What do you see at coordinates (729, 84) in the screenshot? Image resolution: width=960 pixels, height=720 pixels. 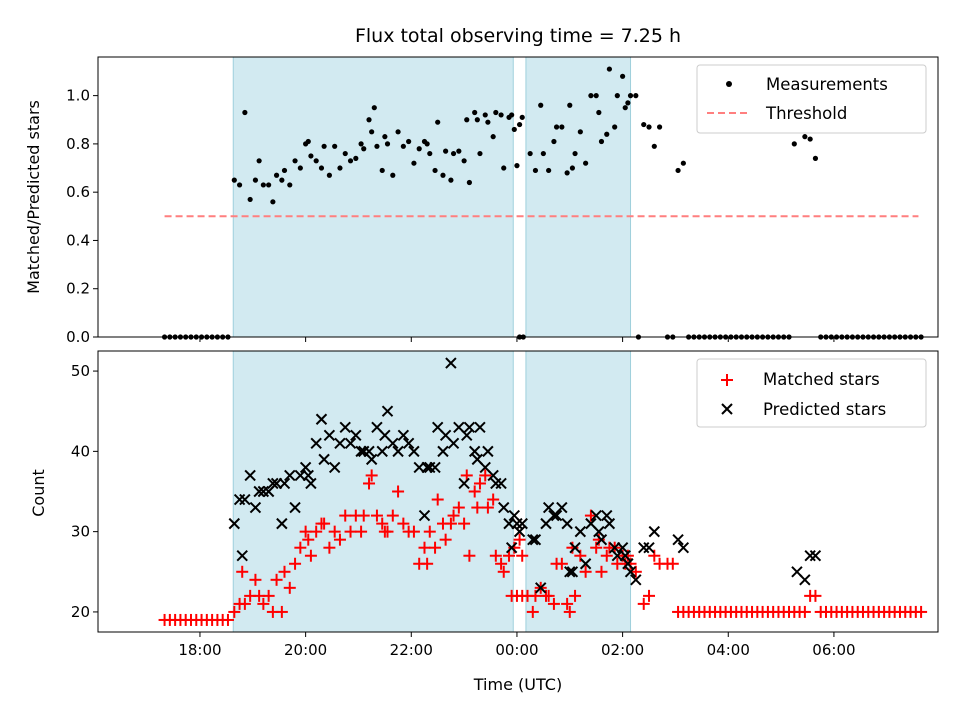 I see `legend-measurements-marker` at bounding box center [729, 84].